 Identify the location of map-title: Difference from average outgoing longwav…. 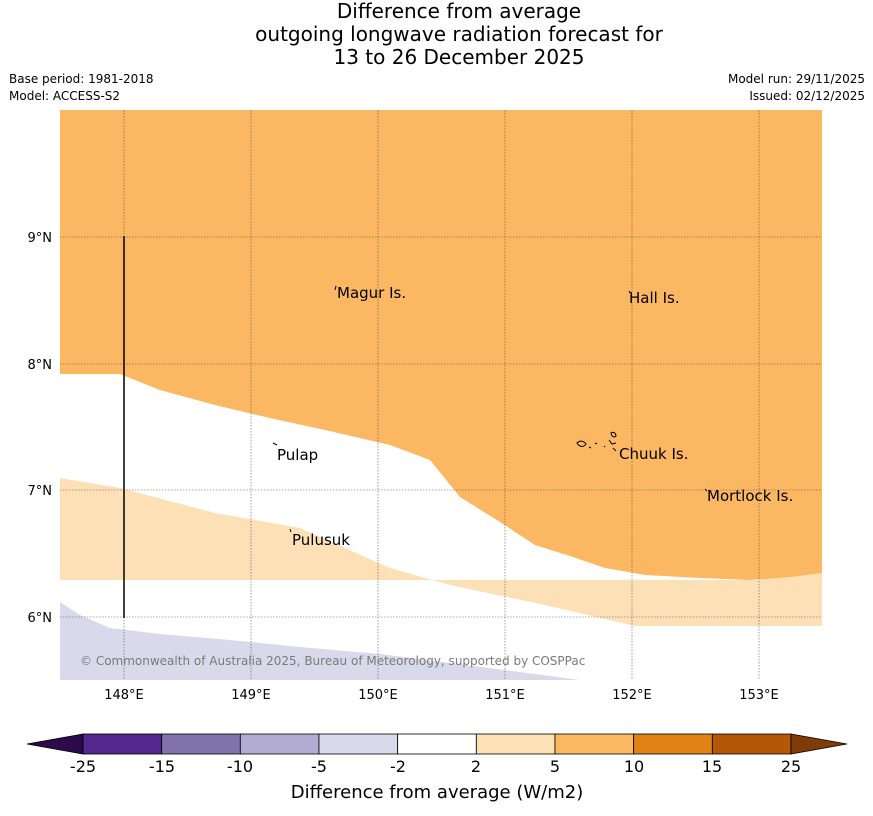
(436, 34).